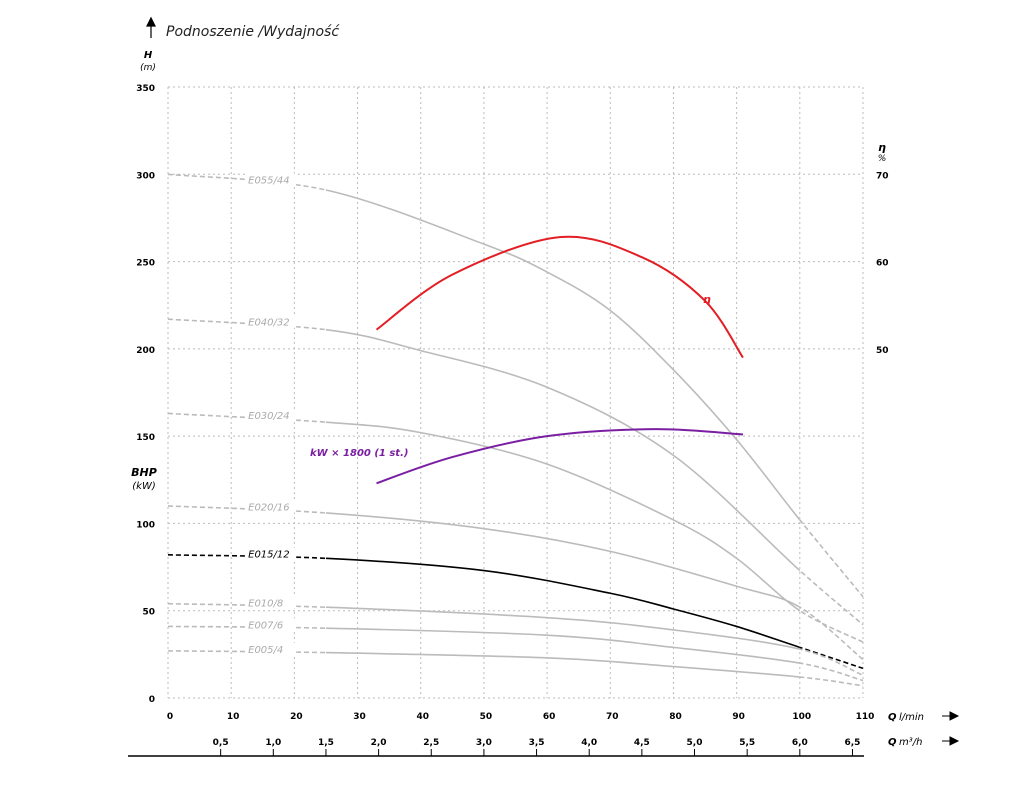  I want to click on x-tick-label: 70, so click(612, 717).